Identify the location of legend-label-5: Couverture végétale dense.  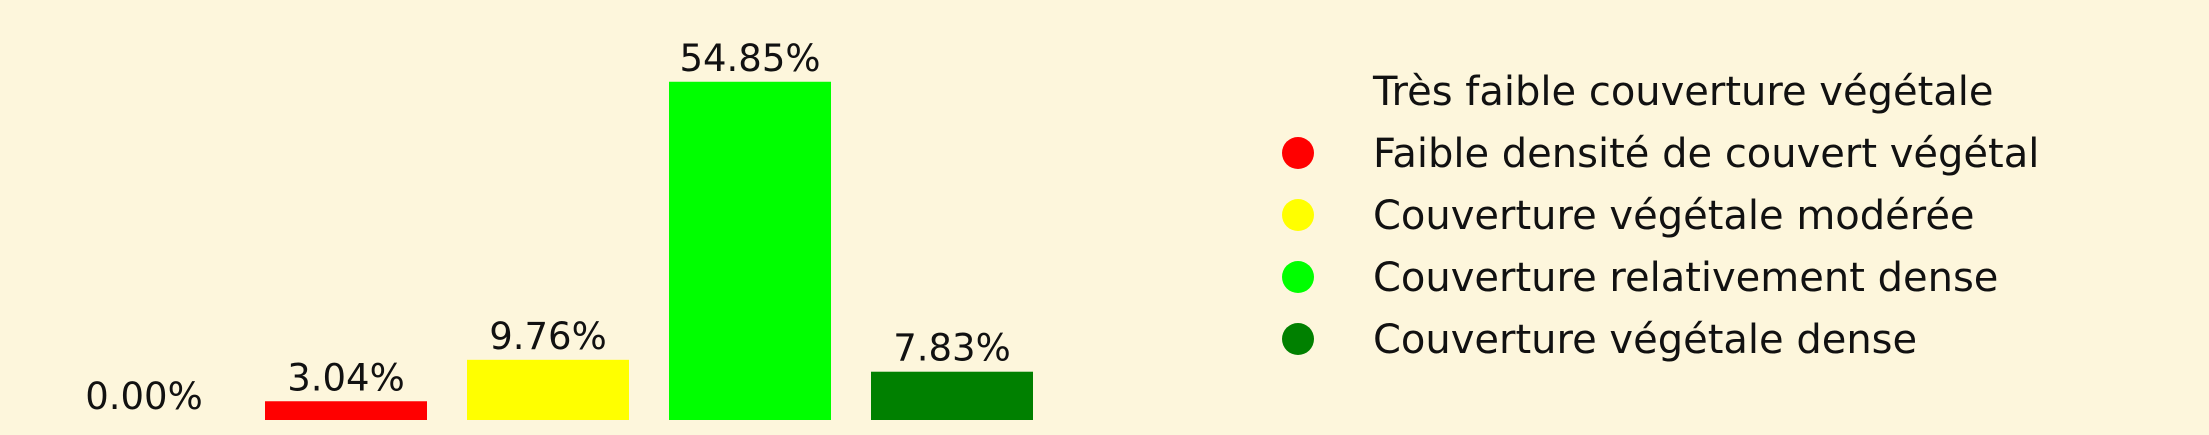
(1645, 340).